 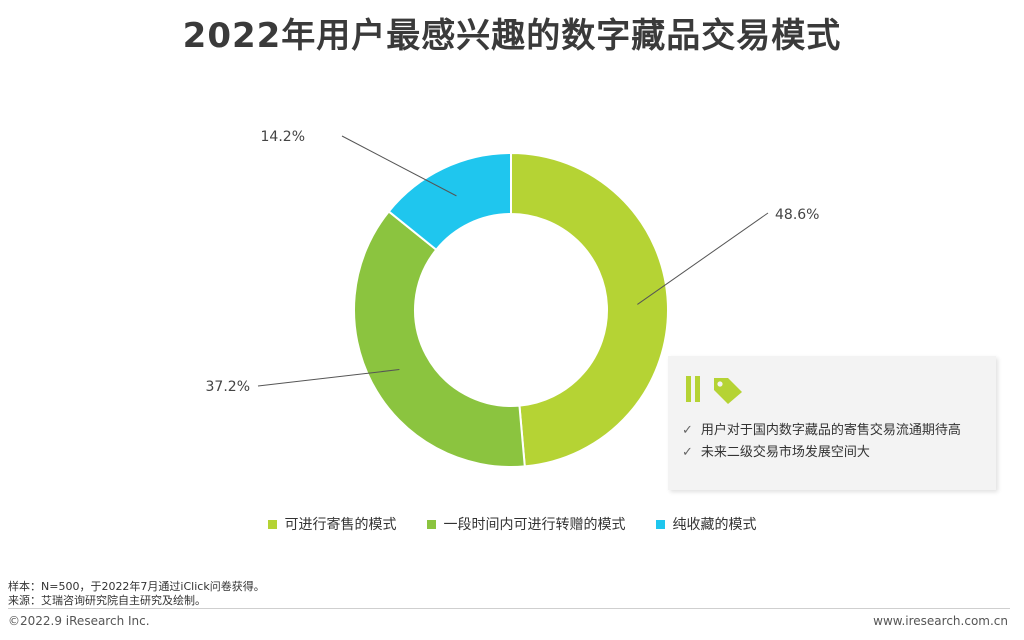 I want to click on copyright-text: ©2022.9 iResearch Inc., so click(x=79, y=621).